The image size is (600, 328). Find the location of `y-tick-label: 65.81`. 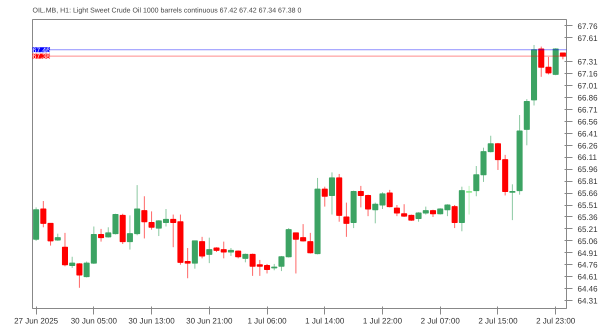

y-tick-label: 65.81 is located at coordinates (588, 181).